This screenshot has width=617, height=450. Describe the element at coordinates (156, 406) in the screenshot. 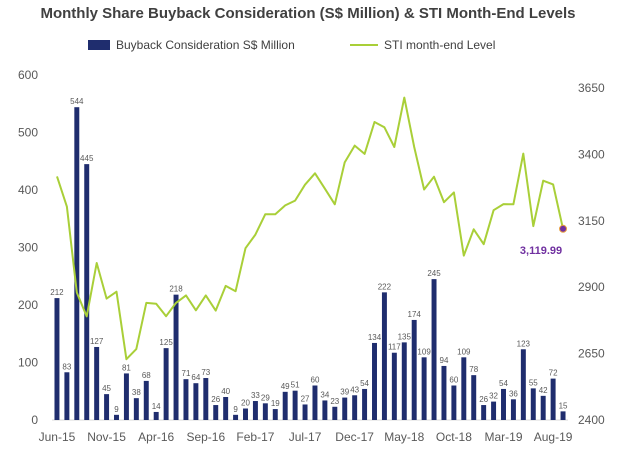

I see `buyback-bar-label: 14` at that location.